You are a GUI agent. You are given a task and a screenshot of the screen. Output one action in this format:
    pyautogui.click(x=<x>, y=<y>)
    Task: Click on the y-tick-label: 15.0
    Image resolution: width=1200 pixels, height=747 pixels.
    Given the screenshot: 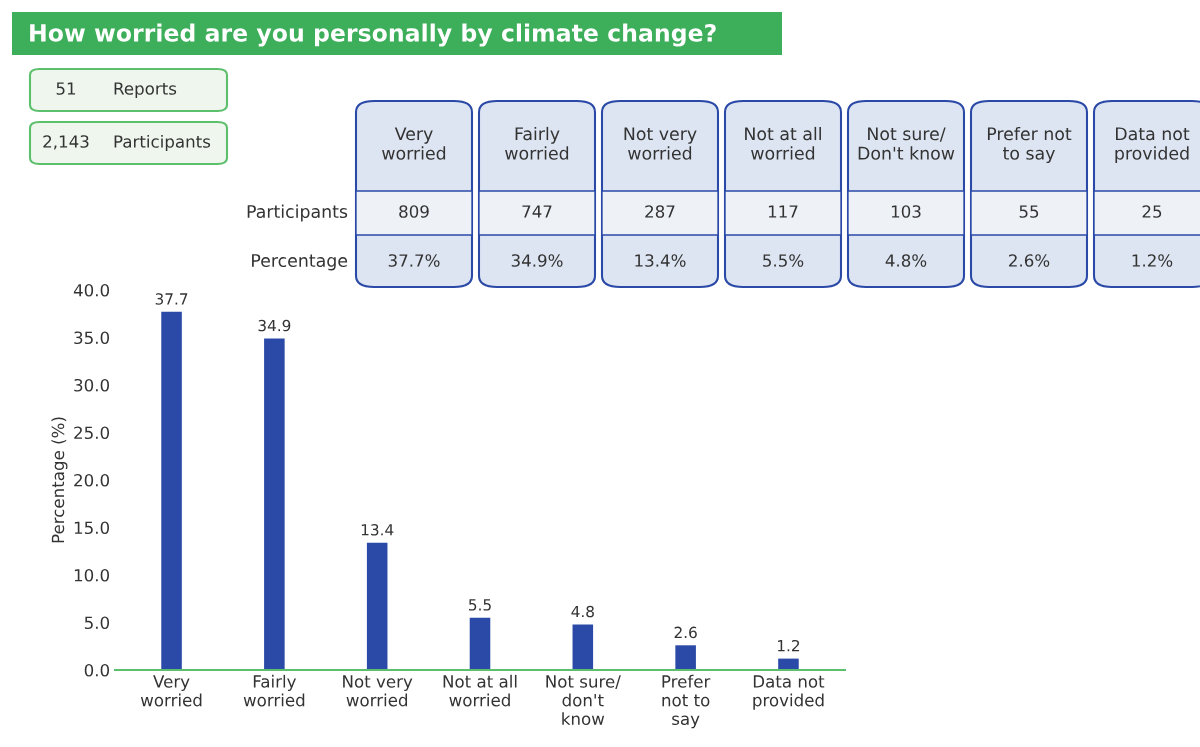 What is the action you would take?
    pyautogui.click(x=92, y=528)
    